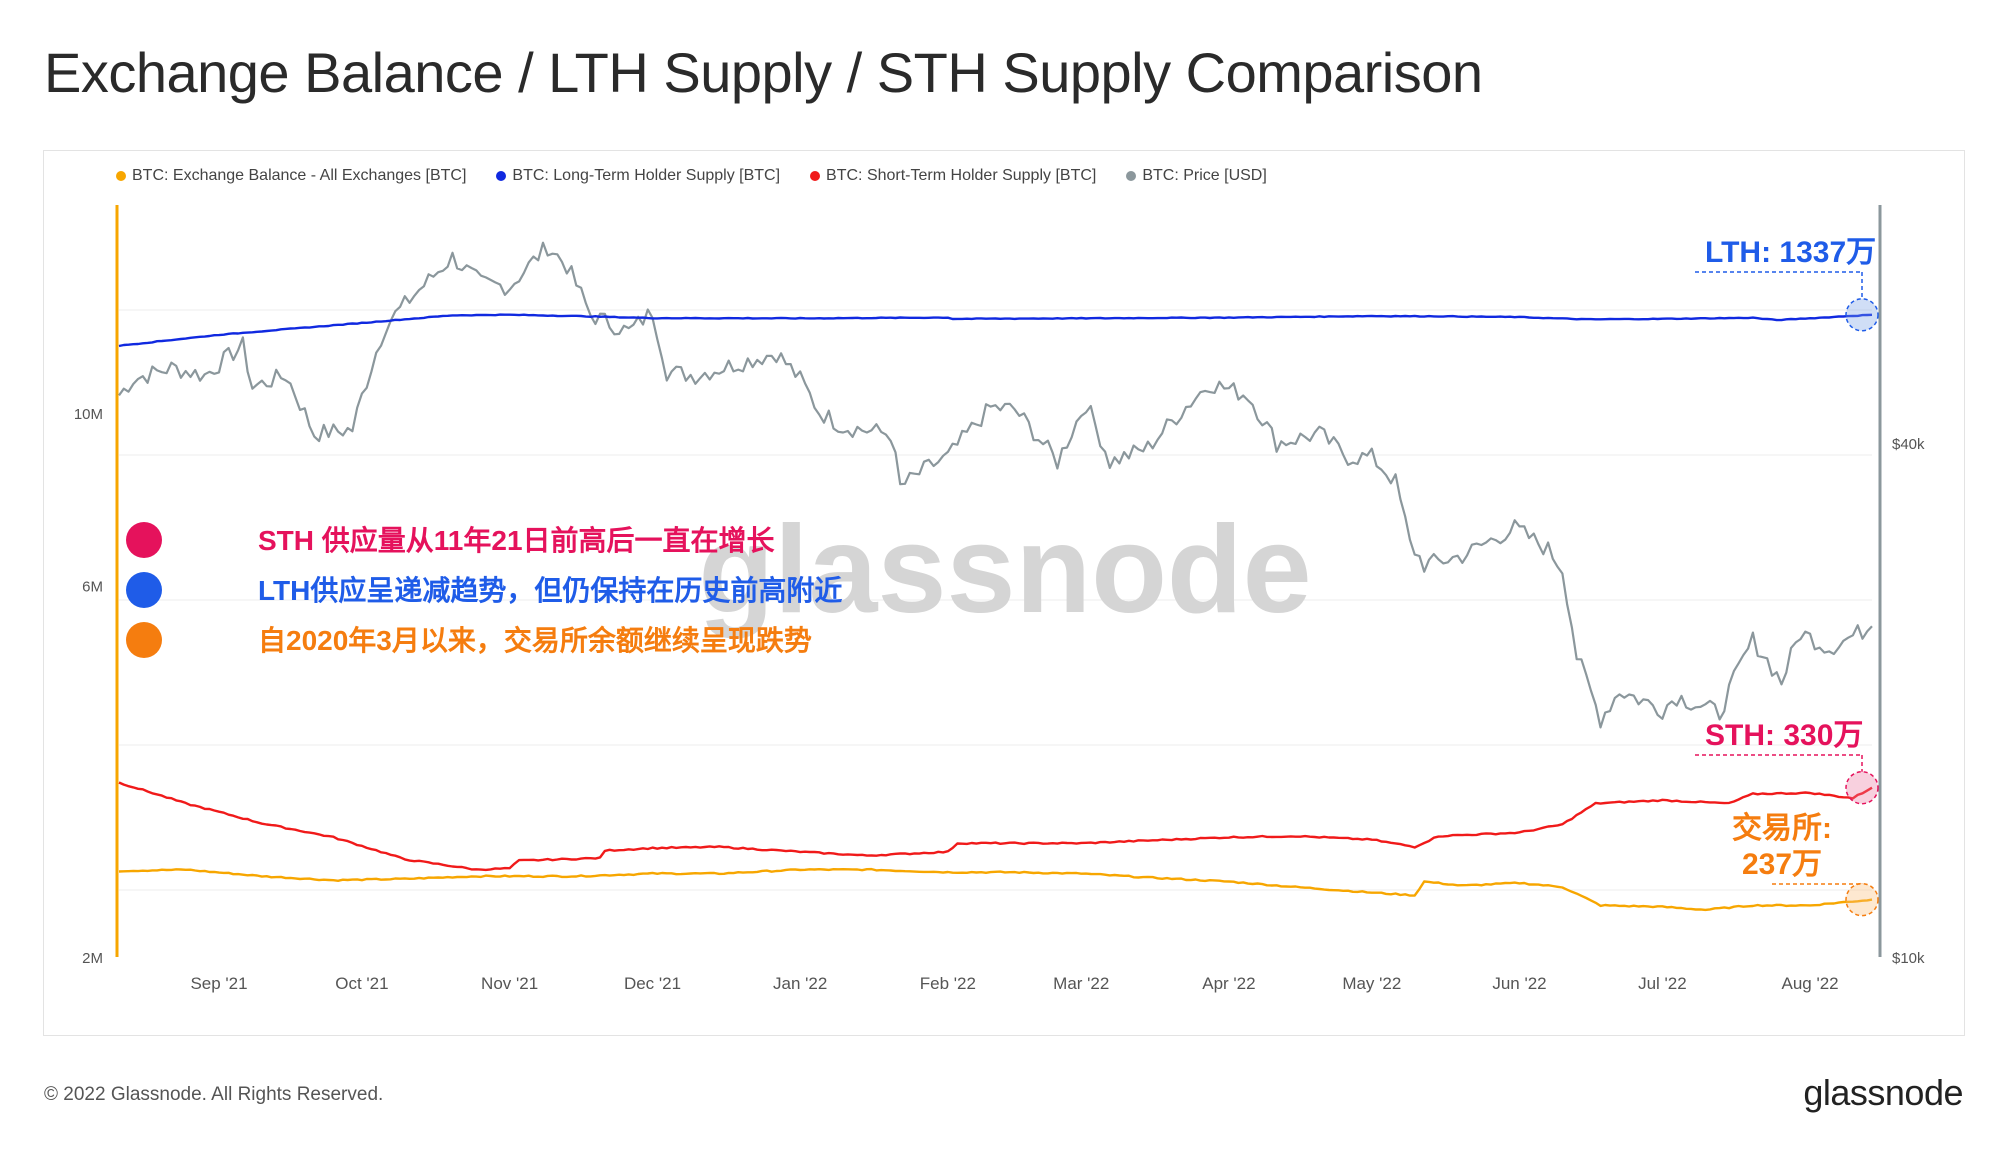  What do you see at coordinates (92, 587) in the screenshot?
I see `y-tick-label-left: 6M` at bounding box center [92, 587].